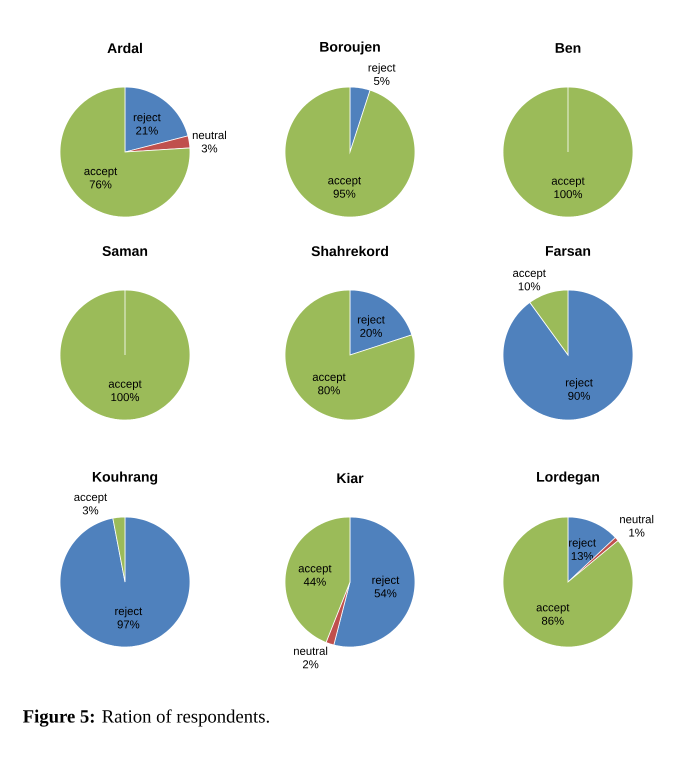  What do you see at coordinates (568, 48) in the screenshot?
I see `chart-title: Ben` at bounding box center [568, 48].